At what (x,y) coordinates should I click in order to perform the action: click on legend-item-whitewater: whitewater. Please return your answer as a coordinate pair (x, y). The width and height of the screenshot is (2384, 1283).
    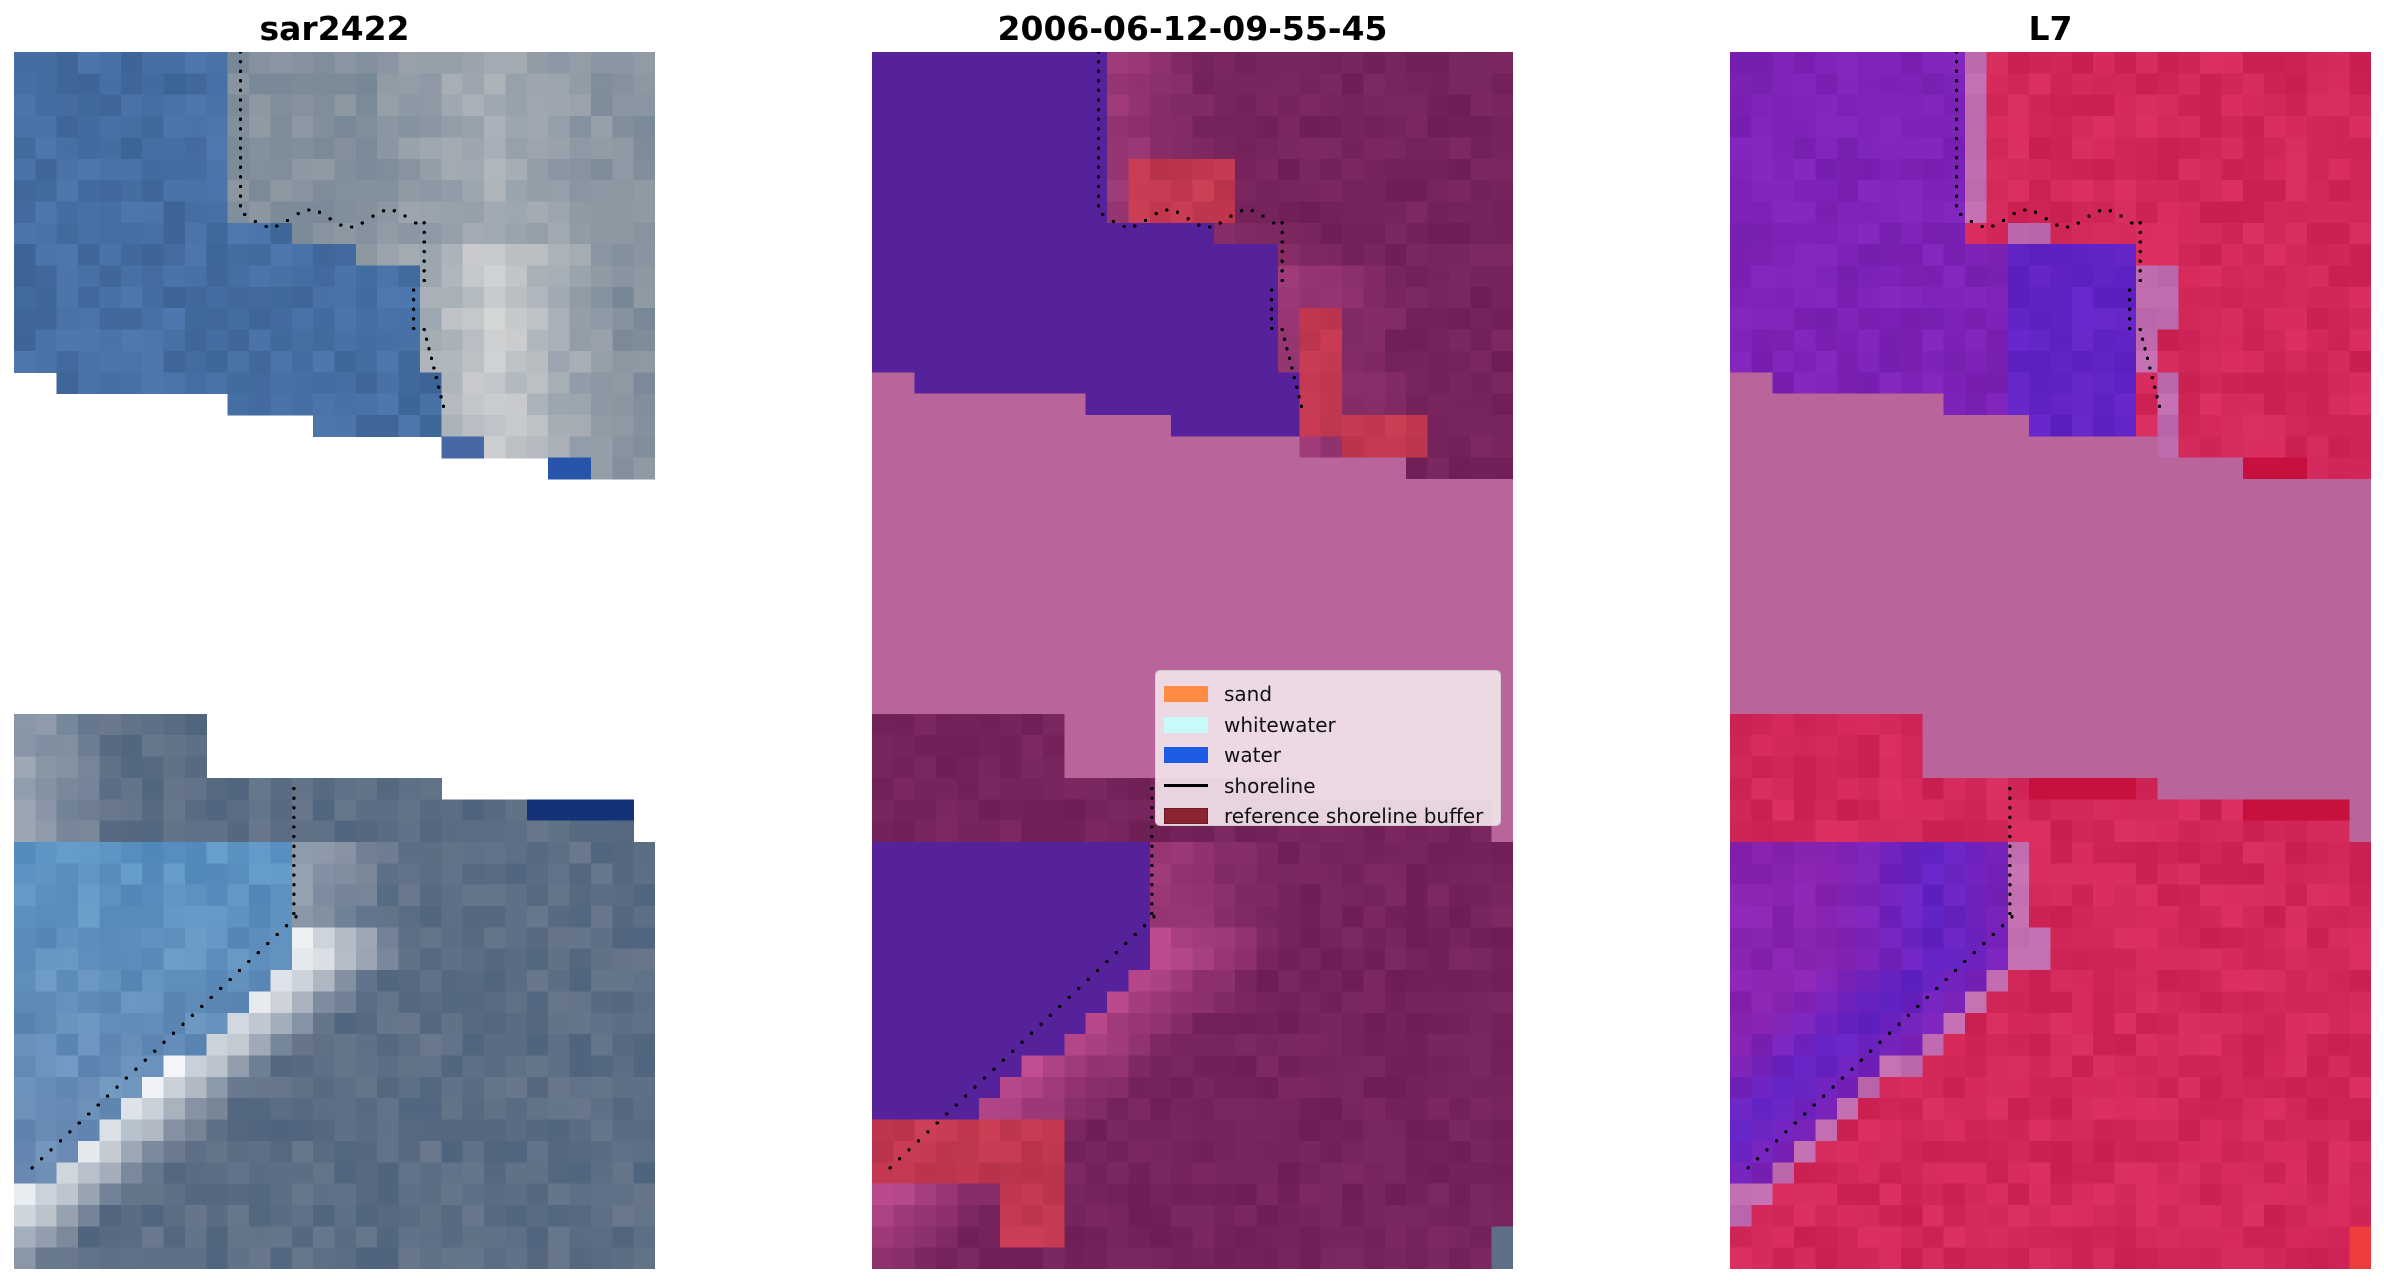
    Looking at the image, I should click on (1329, 725).